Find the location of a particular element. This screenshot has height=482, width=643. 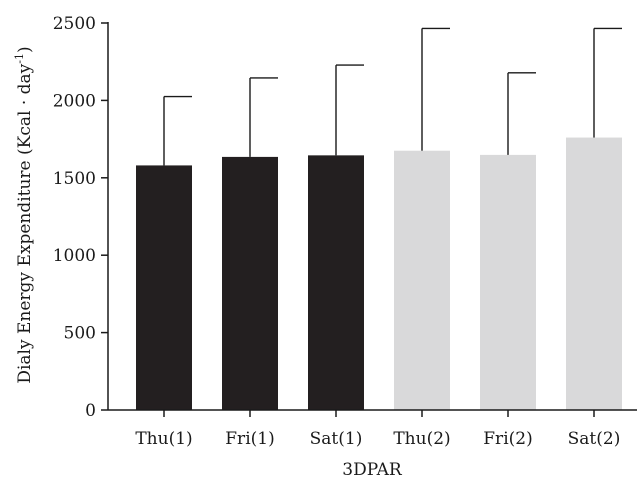

y-axis-title-close: ) is located at coordinates (25, 49).